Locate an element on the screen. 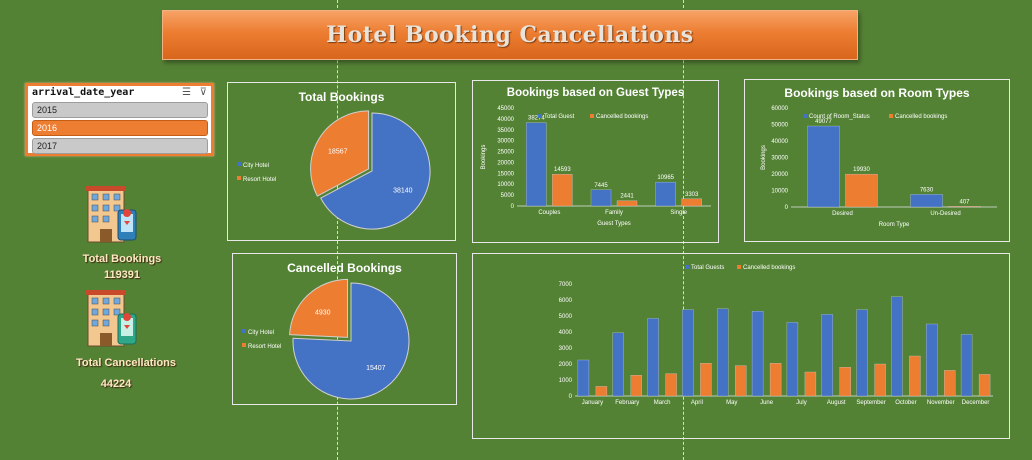 The height and width of the screenshot is (460, 1032). bar-count-of-room-status-desired is located at coordinates (823, 166).